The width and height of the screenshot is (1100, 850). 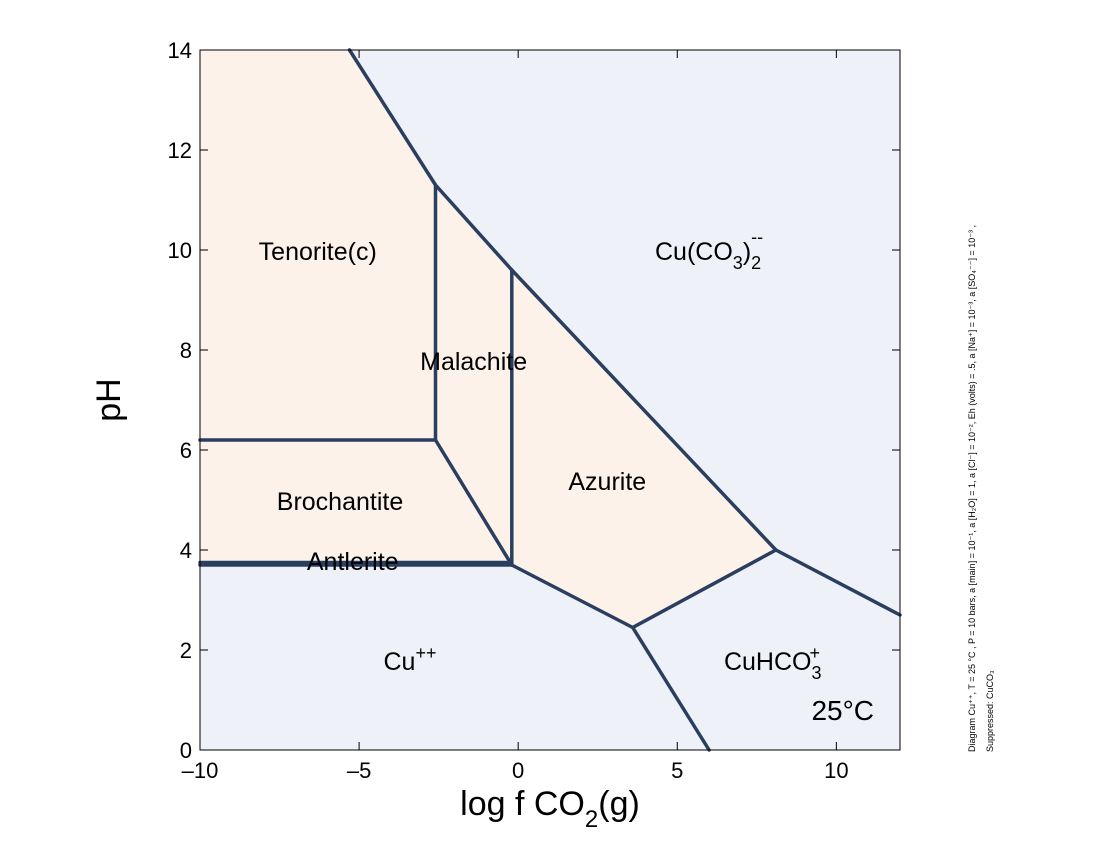 I want to click on x-tick-label: 10, so click(x=836, y=770).